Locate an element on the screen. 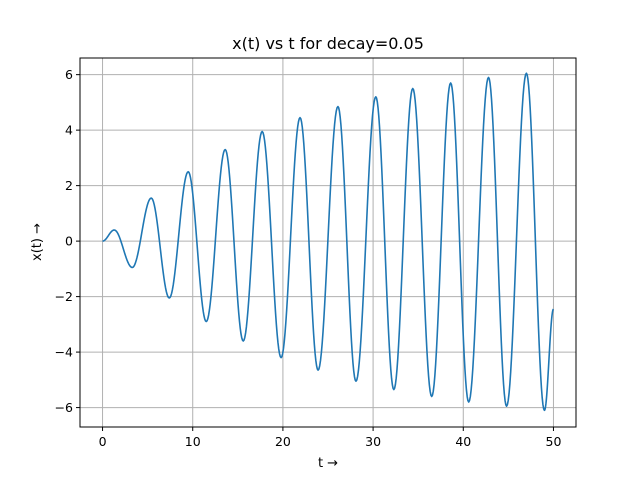 The height and width of the screenshot is (480, 640). chart-title: x(t) vs t for decay=0.05 is located at coordinates (328, 43).